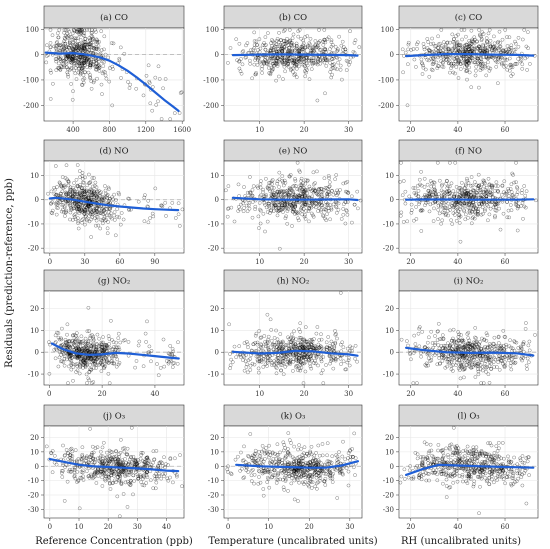  I want to click on y-tick-label: 20, so click(214, 309).